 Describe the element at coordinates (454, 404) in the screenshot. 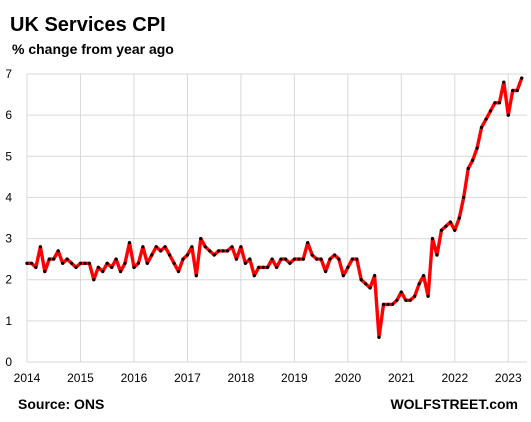

I see `brand-label: WOLFSTREET.com` at that location.